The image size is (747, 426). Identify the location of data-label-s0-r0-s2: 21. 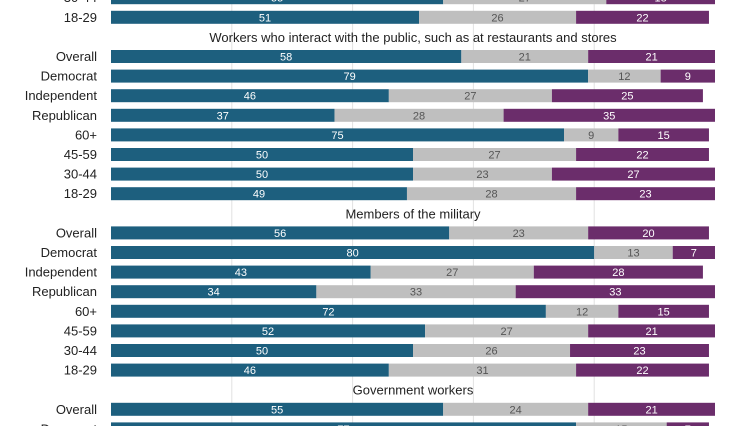
(651, 58).